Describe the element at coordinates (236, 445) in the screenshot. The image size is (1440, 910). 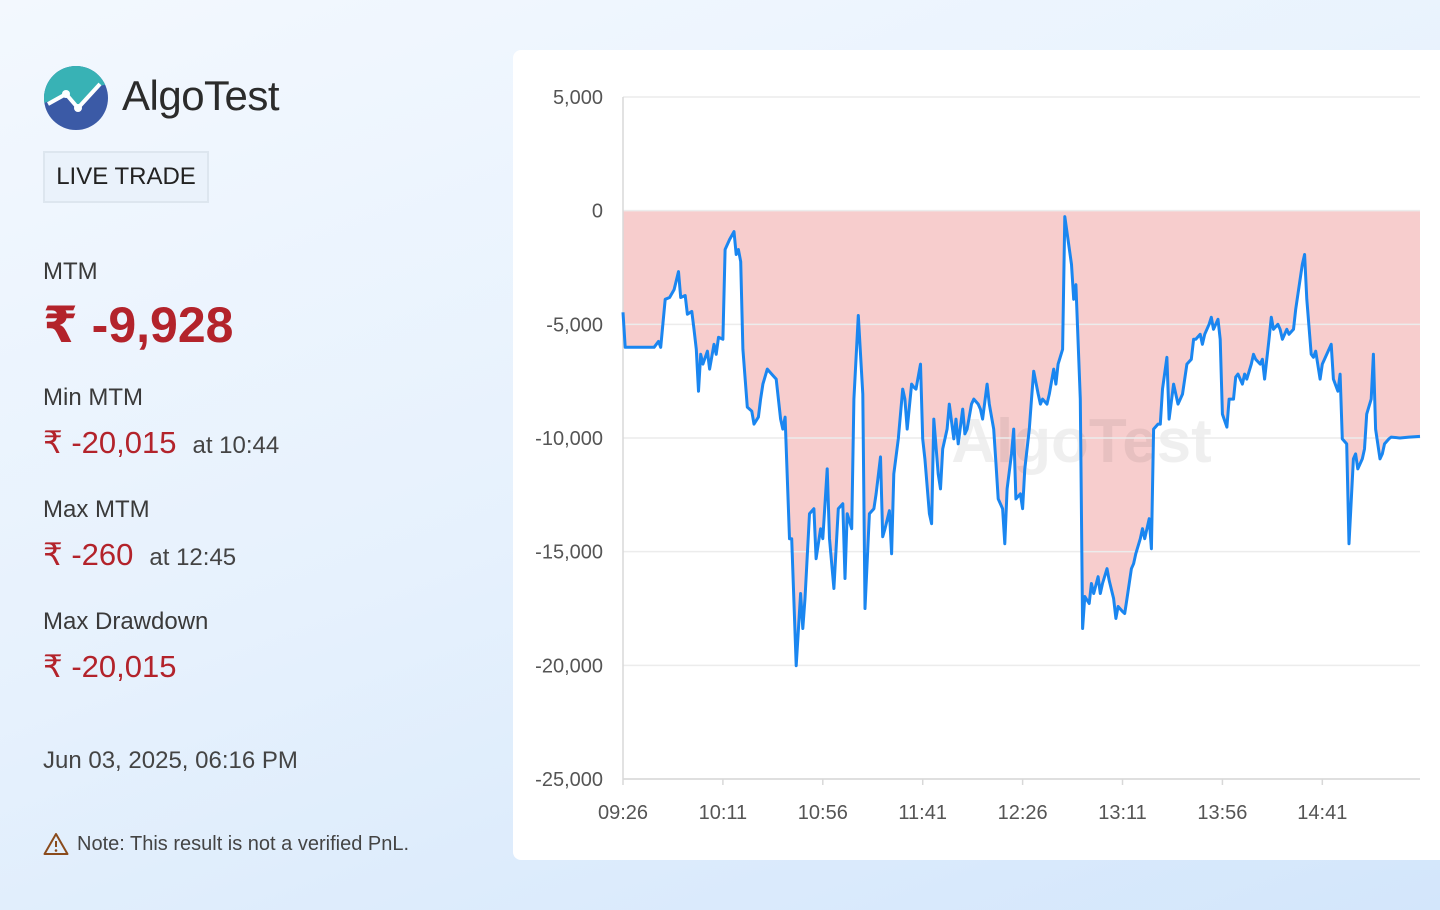
I see `min-mtm-time: at 10:44` at that location.